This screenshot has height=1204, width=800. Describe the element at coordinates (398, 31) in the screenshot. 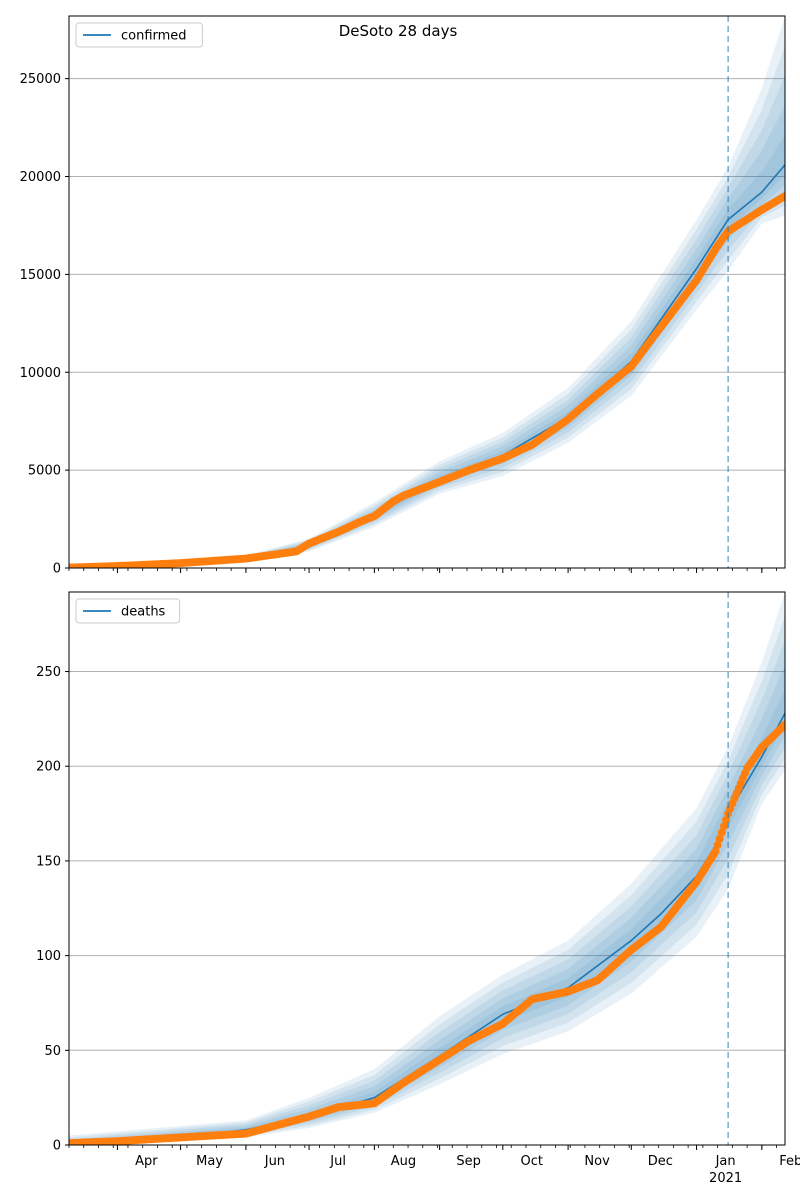

I see `chart-title: DeSoto 28 days` at that location.